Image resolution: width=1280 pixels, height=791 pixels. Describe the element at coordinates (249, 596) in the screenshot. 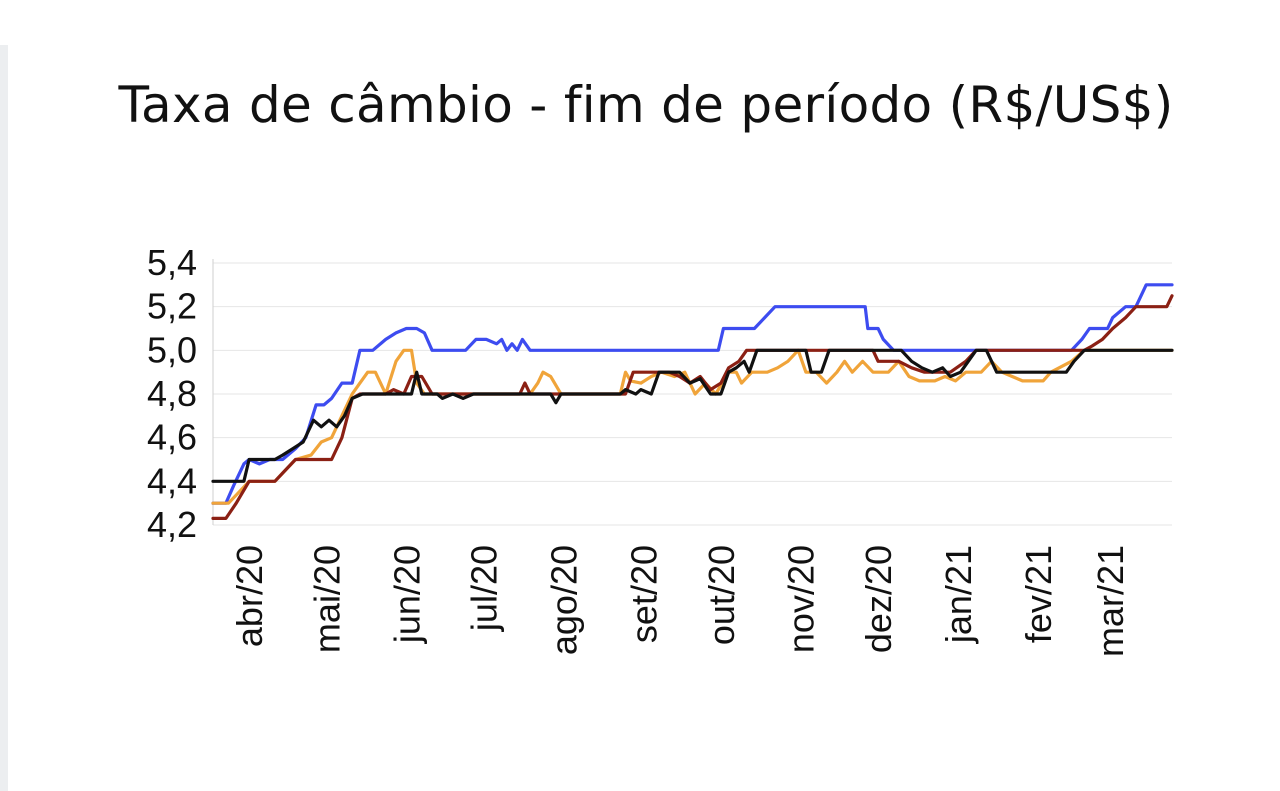

I see `x-tick-label: abr/20` at that location.